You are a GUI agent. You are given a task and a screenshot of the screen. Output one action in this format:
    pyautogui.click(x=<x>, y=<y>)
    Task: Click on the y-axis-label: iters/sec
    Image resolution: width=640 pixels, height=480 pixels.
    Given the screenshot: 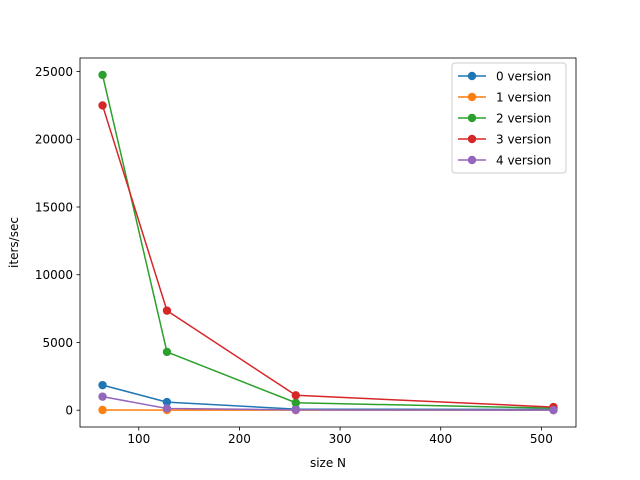 What is the action you would take?
    pyautogui.click(x=14, y=242)
    